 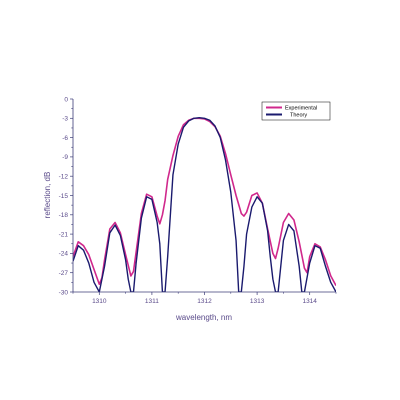 I want to click on y-tick-label: -3, so click(x=65, y=119).